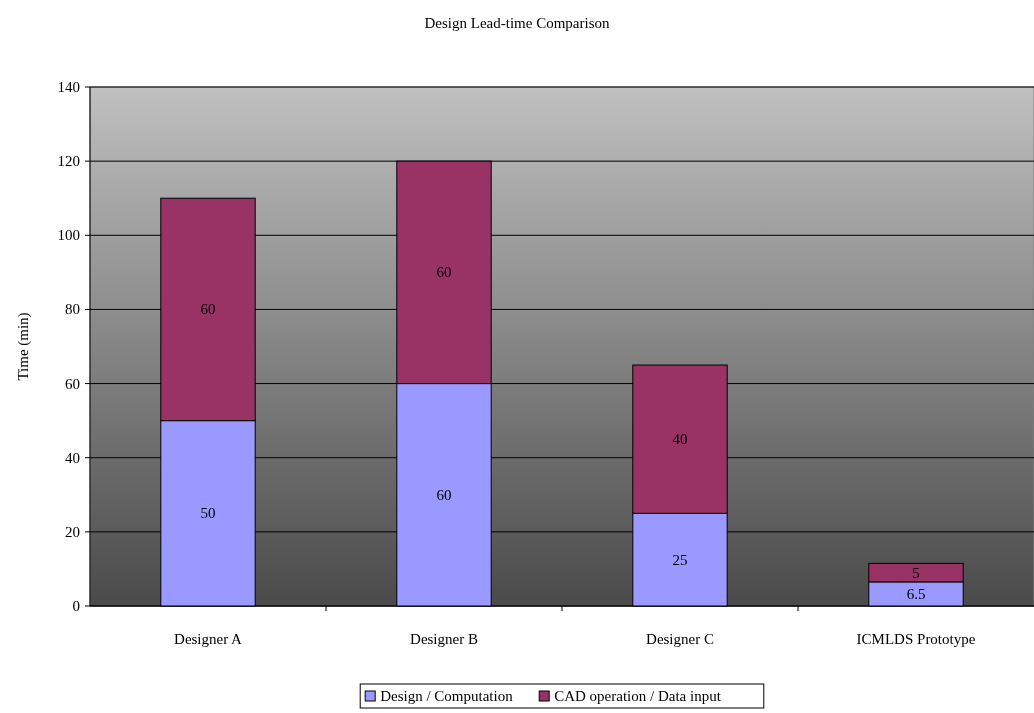 This screenshot has height=713, width=1034. What do you see at coordinates (517, 23) in the screenshot?
I see `chart-title: Design Lead-time Comparison` at bounding box center [517, 23].